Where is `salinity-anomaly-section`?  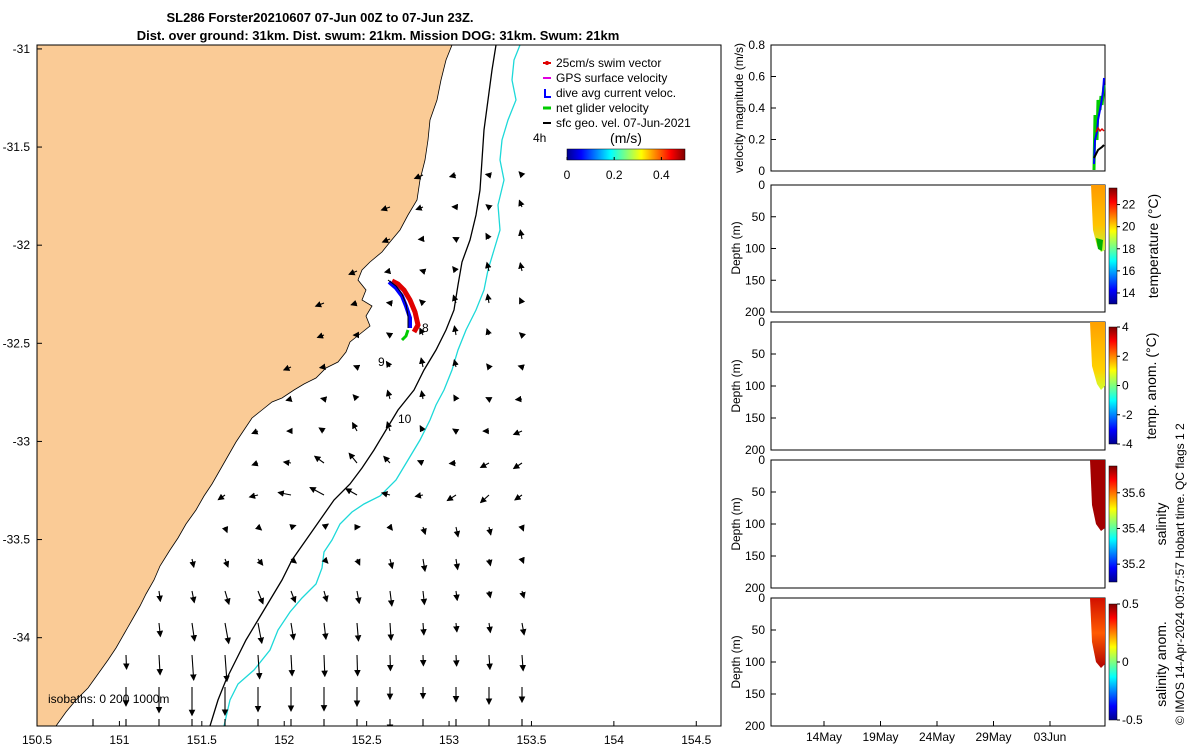
salinity-anomaly-section is located at coordinates (1097, 633).